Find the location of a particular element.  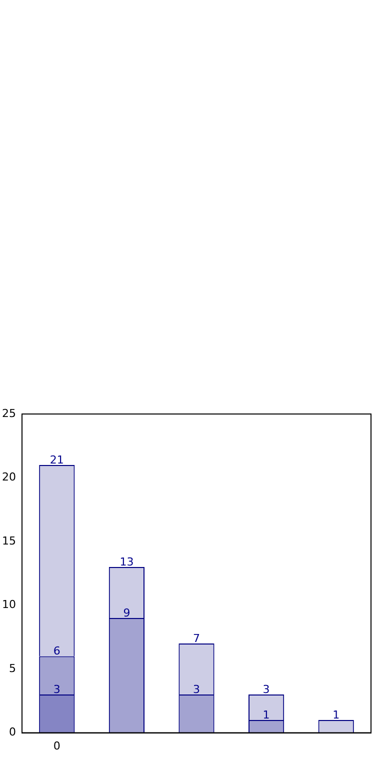

total-label: 13 is located at coordinates (127, 561).